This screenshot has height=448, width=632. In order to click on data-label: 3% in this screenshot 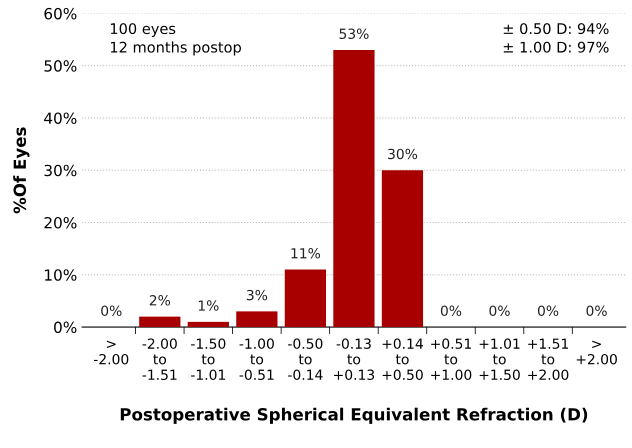, I will do `click(257, 295)`.